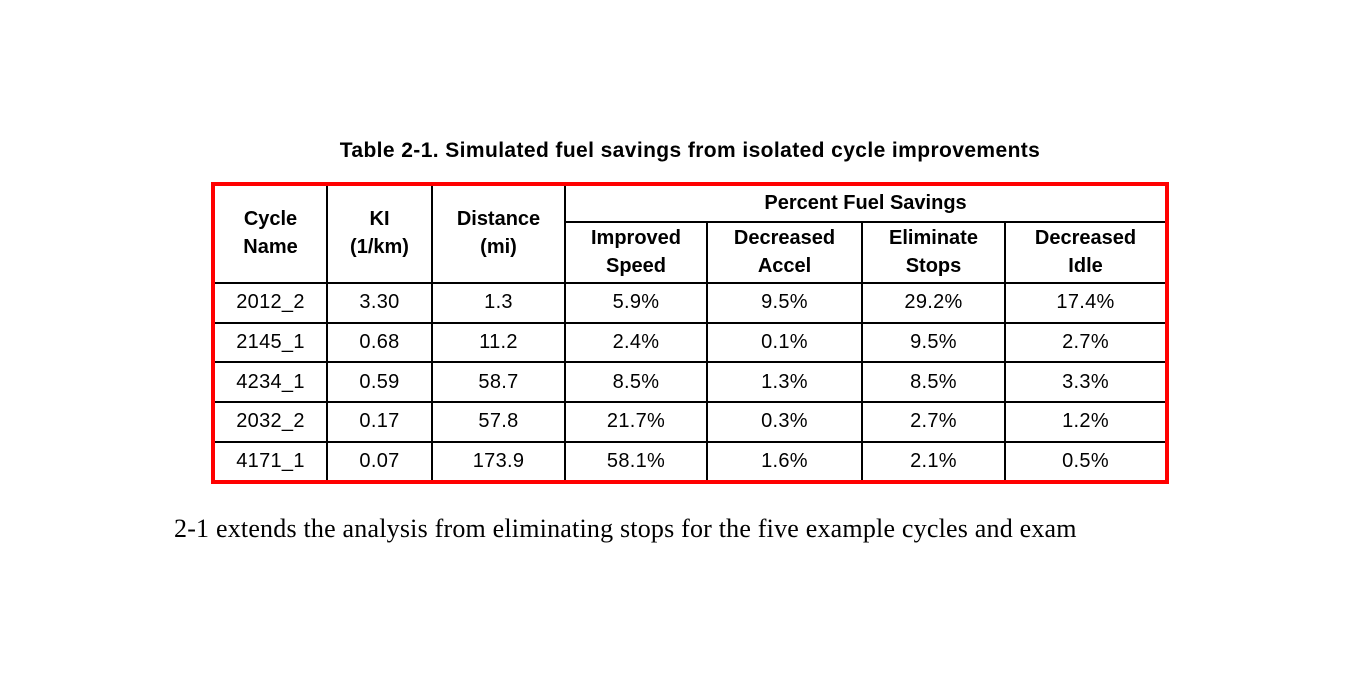  What do you see at coordinates (271, 422) in the screenshot?
I see `cell-cycle-name: 2032_2` at bounding box center [271, 422].